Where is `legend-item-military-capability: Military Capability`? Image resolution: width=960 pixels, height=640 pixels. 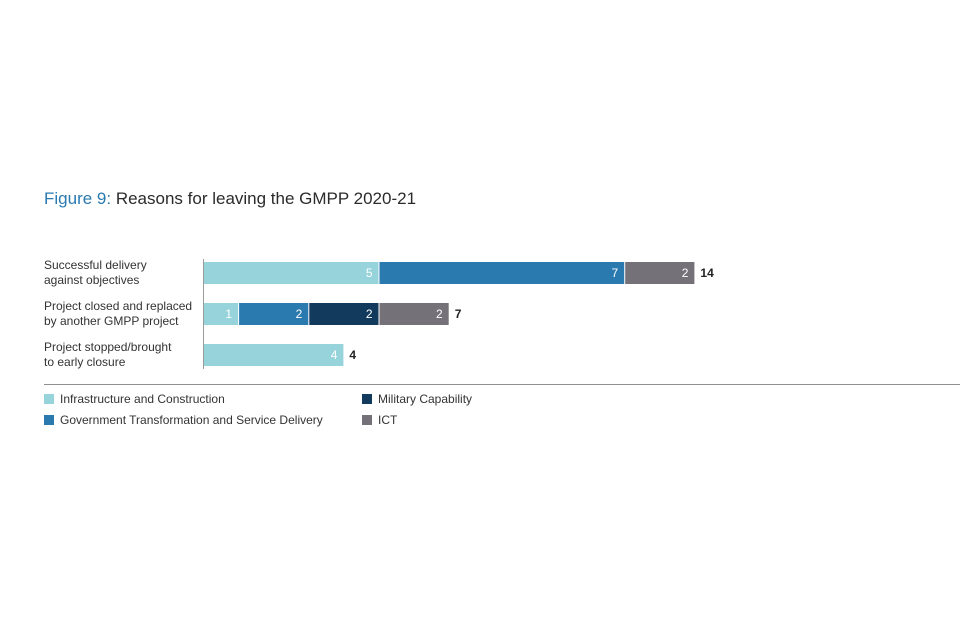 legend-item-military-capability: Military Capability is located at coordinates (417, 399).